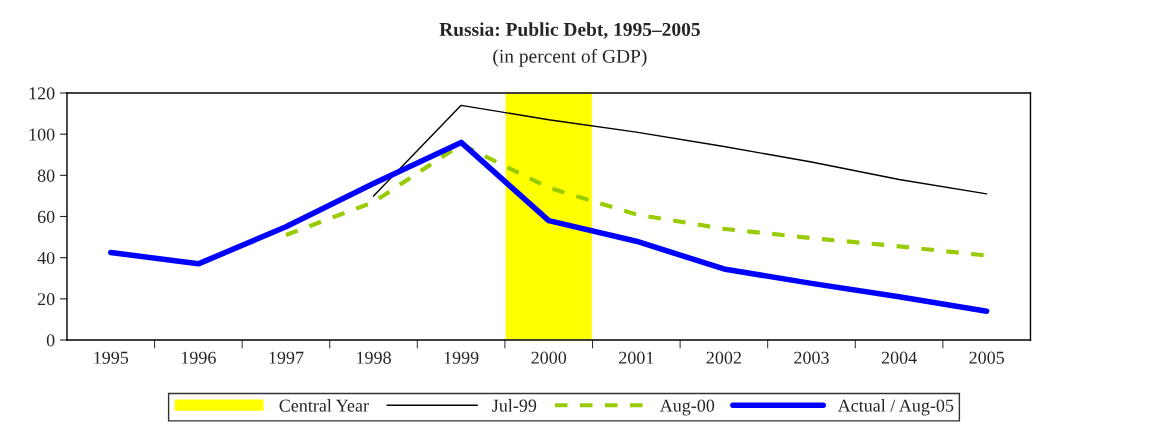 This screenshot has height=445, width=1175. Describe the element at coordinates (46, 216) in the screenshot. I see `y-tick-label: 60` at that location.